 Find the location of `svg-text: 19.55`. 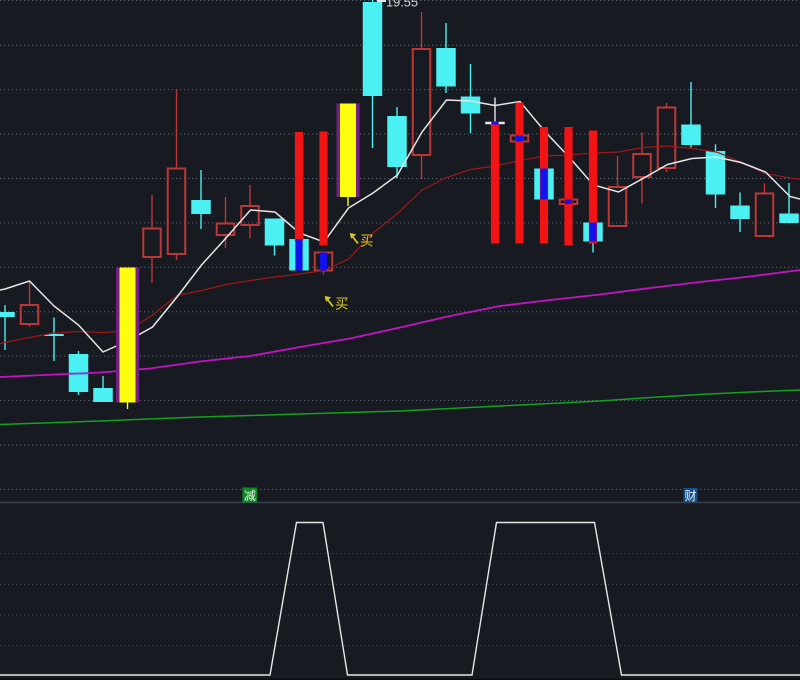

svg-text: 19.55 is located at coordinates (402, 5).